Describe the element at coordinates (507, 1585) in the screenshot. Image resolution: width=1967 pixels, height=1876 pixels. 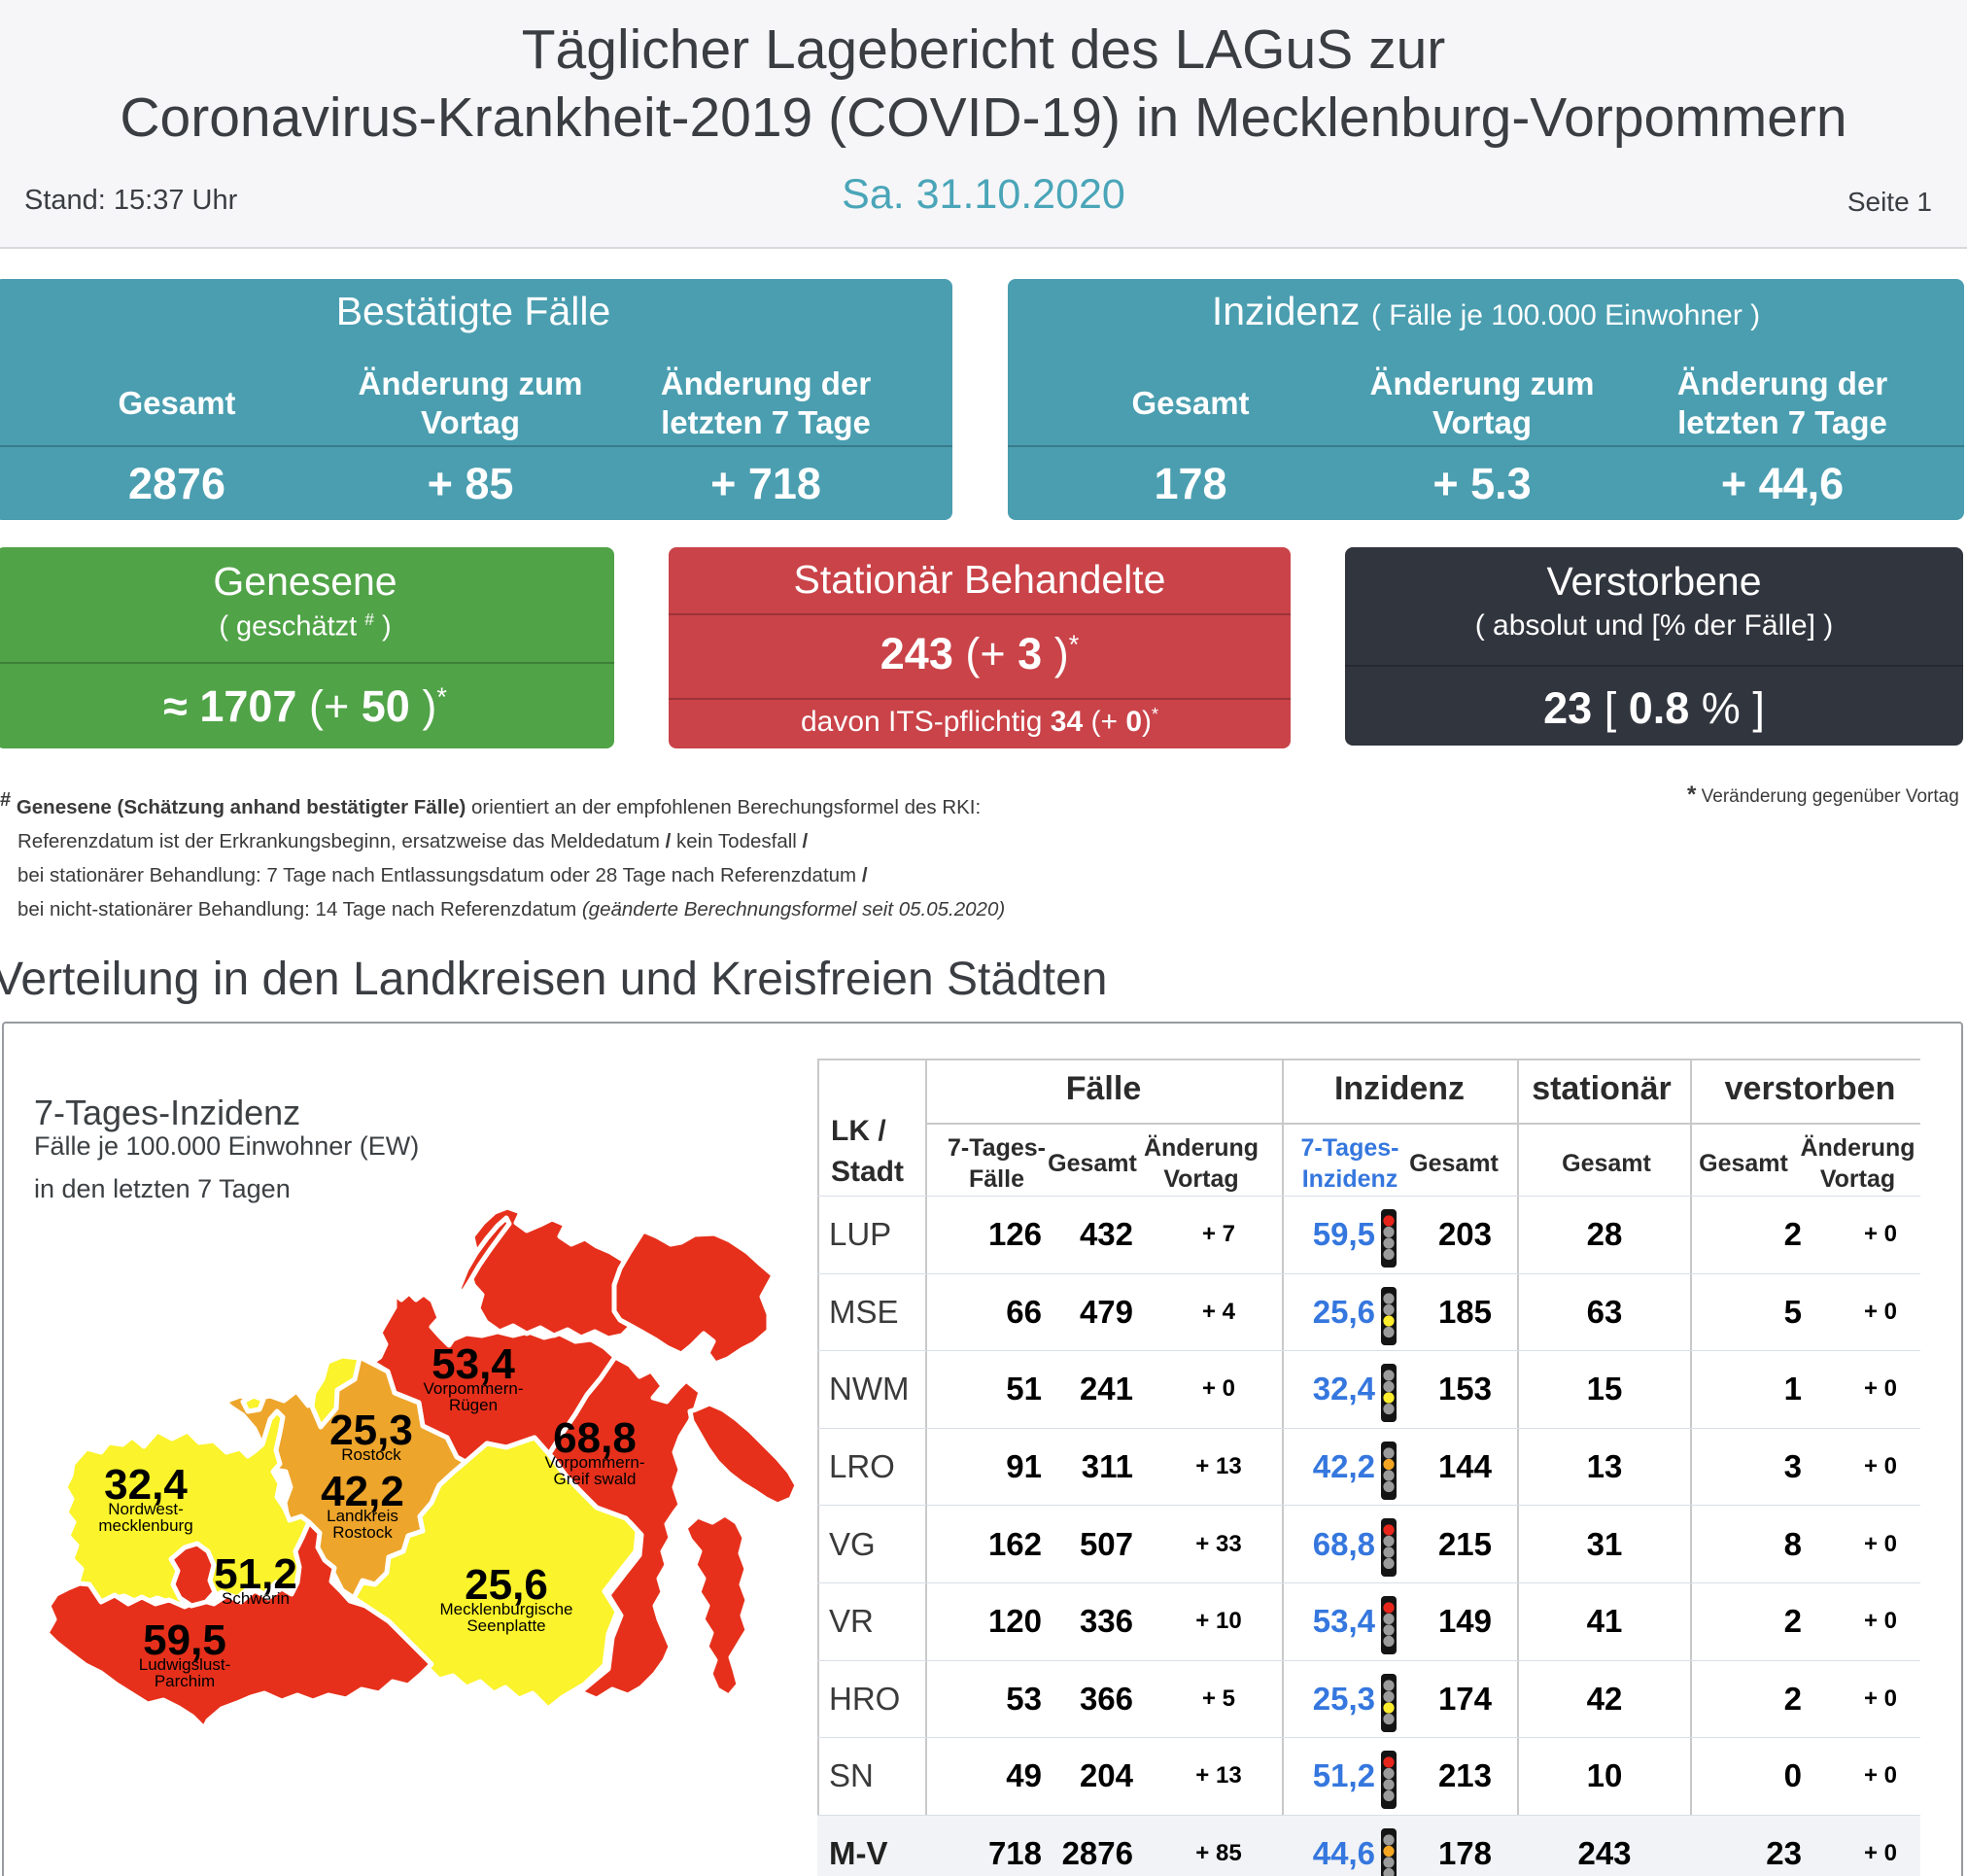
I see `svg-text: 25,6` at that location.